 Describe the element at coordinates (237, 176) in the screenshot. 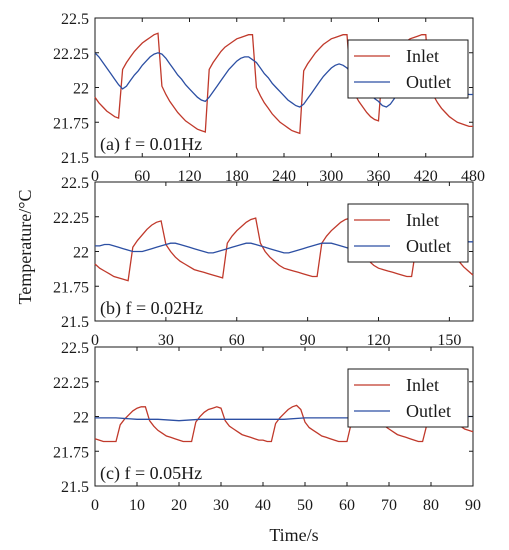

I see `x-tick-label: 180` at that location.